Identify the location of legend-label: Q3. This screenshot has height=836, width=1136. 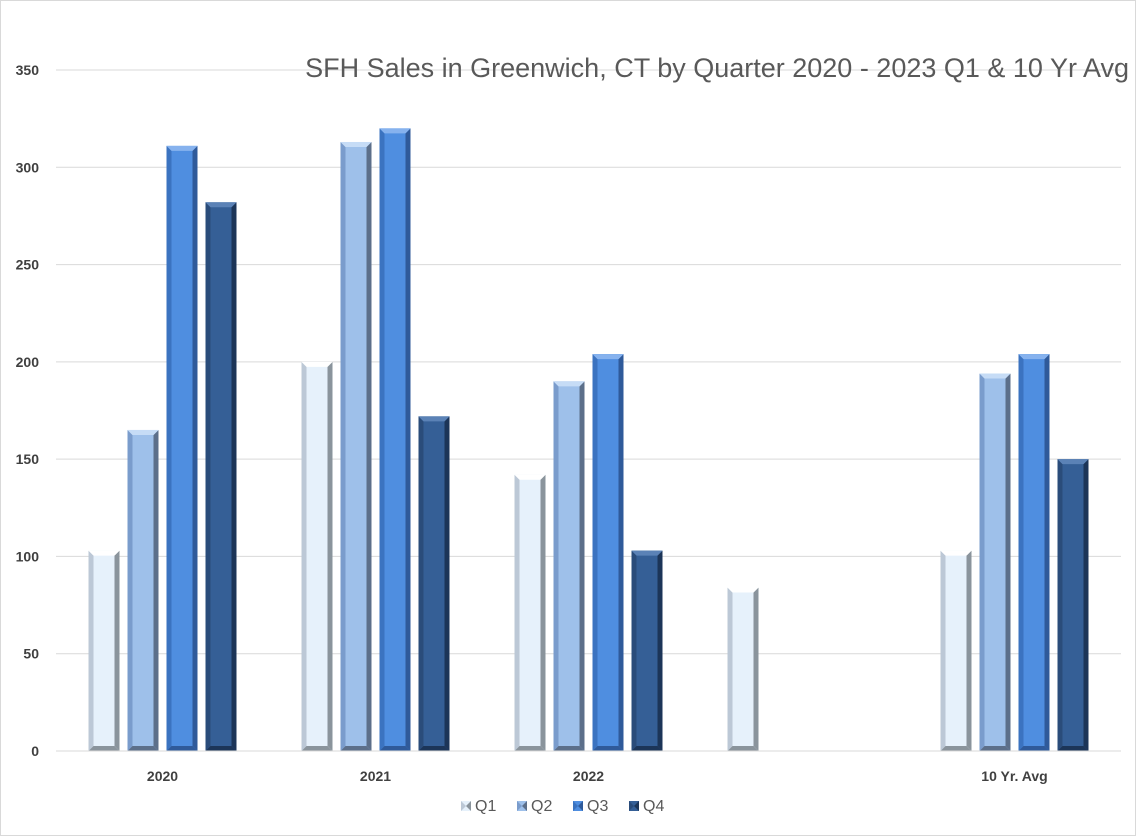
(597, 806).